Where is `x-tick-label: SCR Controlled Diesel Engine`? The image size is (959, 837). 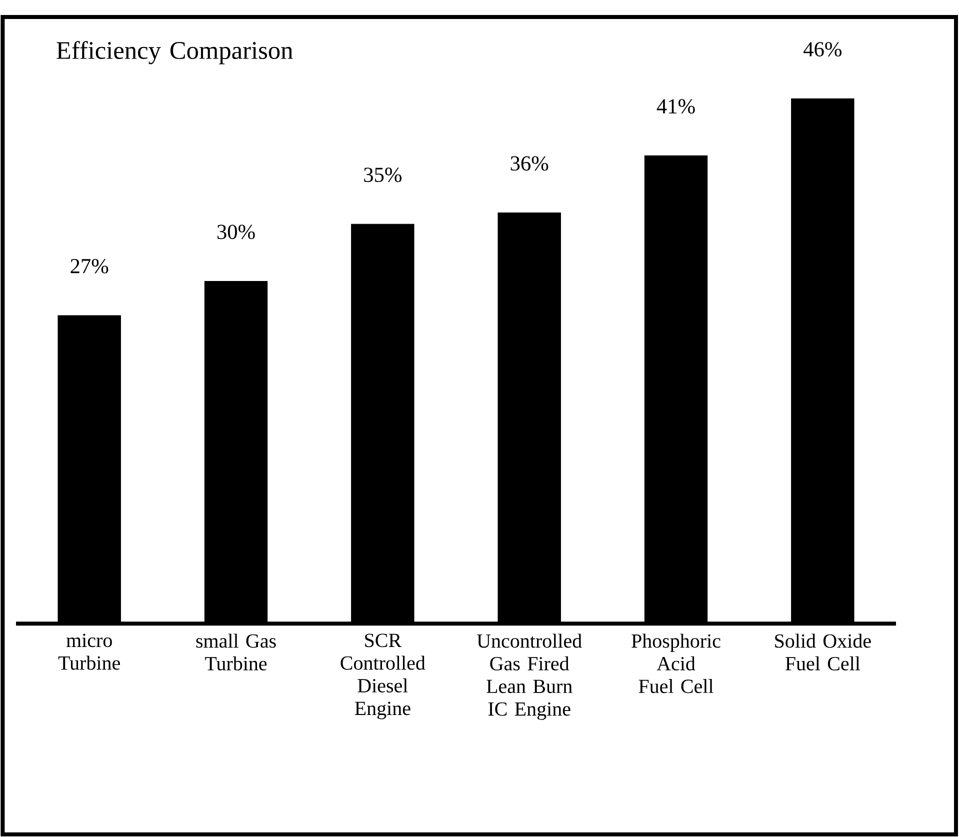 x-tick-label: SCR Controlled Diesel Engine is located at coordinates (383, 677).